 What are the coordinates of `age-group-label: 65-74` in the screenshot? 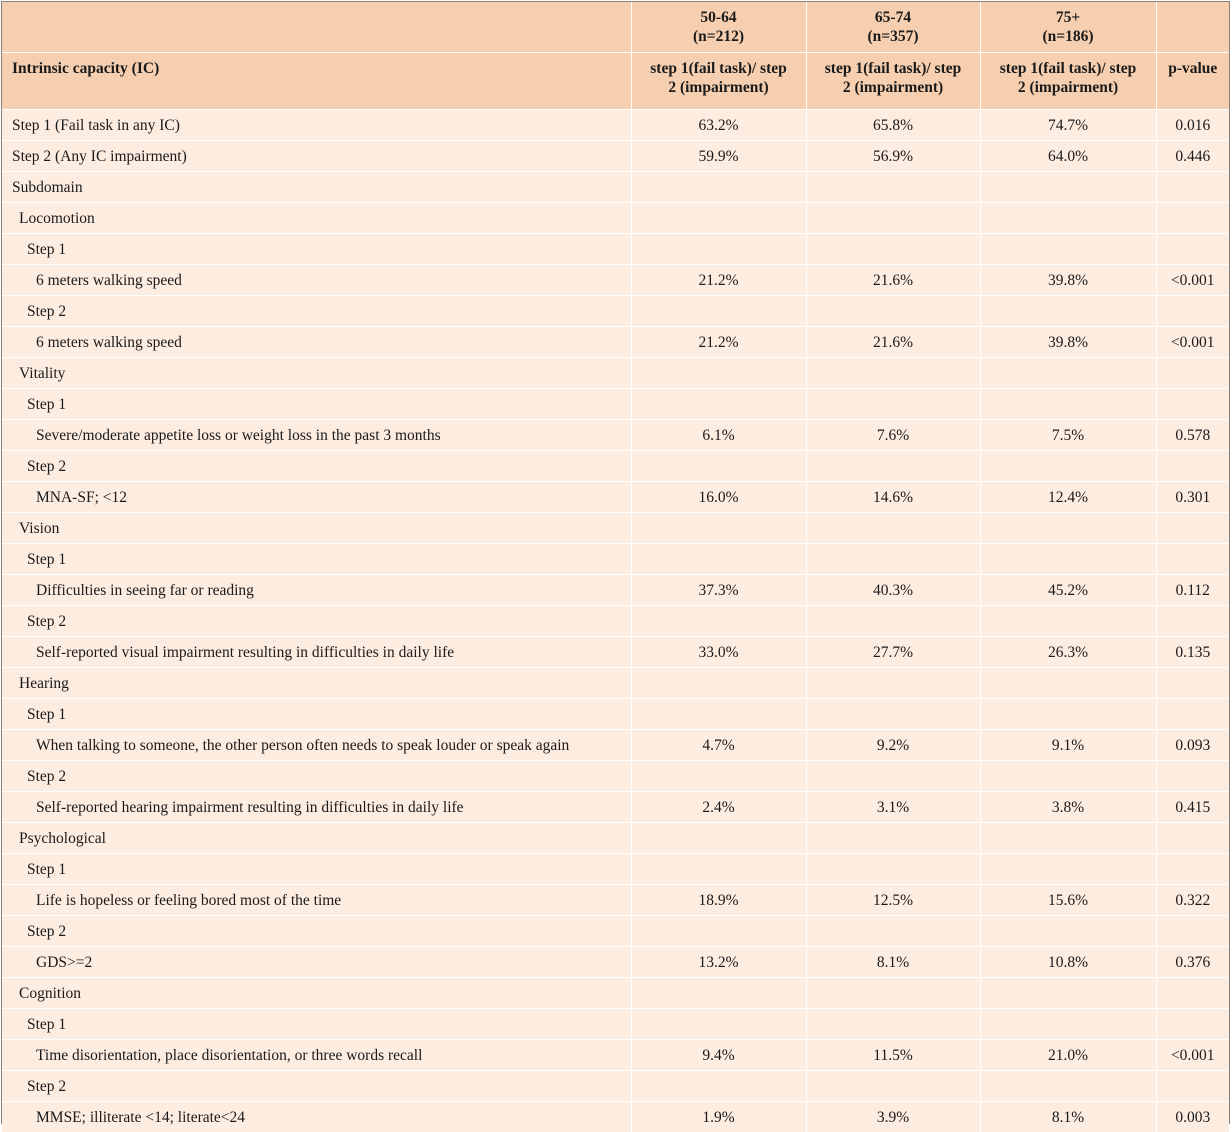 It's located at (893, 17).